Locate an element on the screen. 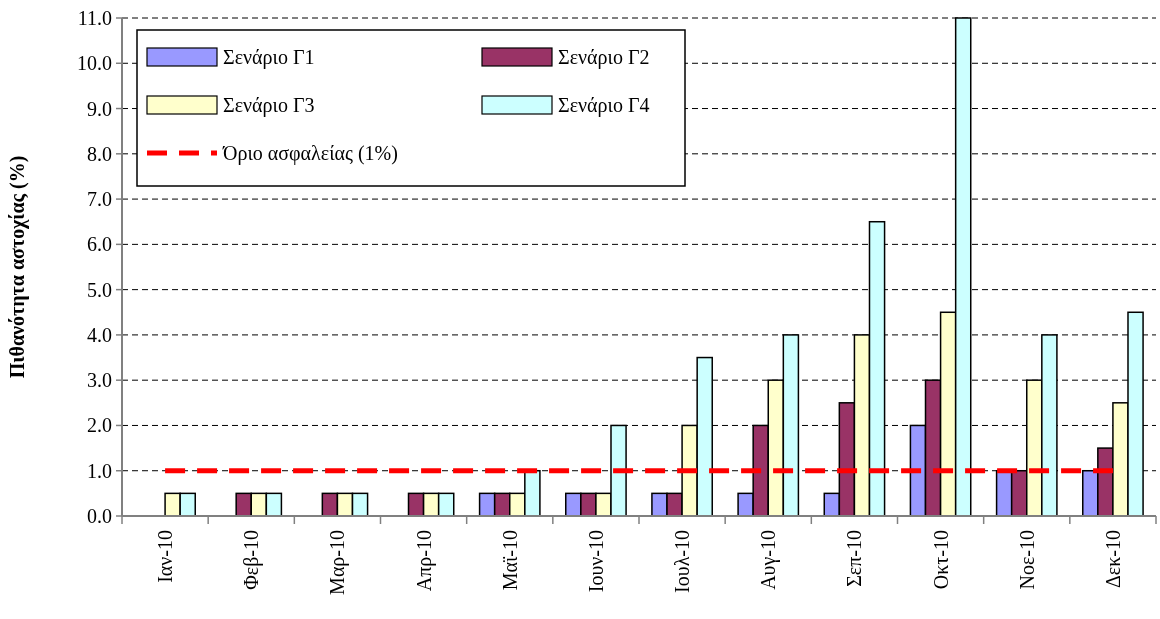  y-tick-label: 3.0 is located at coordinates (99, 380).